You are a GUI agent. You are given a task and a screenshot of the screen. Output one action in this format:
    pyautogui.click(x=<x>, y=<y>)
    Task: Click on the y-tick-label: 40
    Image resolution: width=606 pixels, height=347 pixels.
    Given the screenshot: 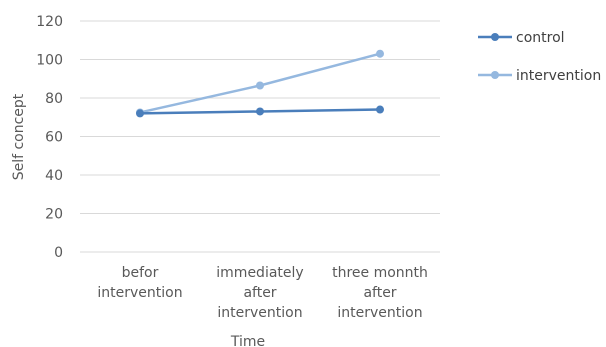 What is the action you would take?
    pyautogui.click(x=54, y=176)
    